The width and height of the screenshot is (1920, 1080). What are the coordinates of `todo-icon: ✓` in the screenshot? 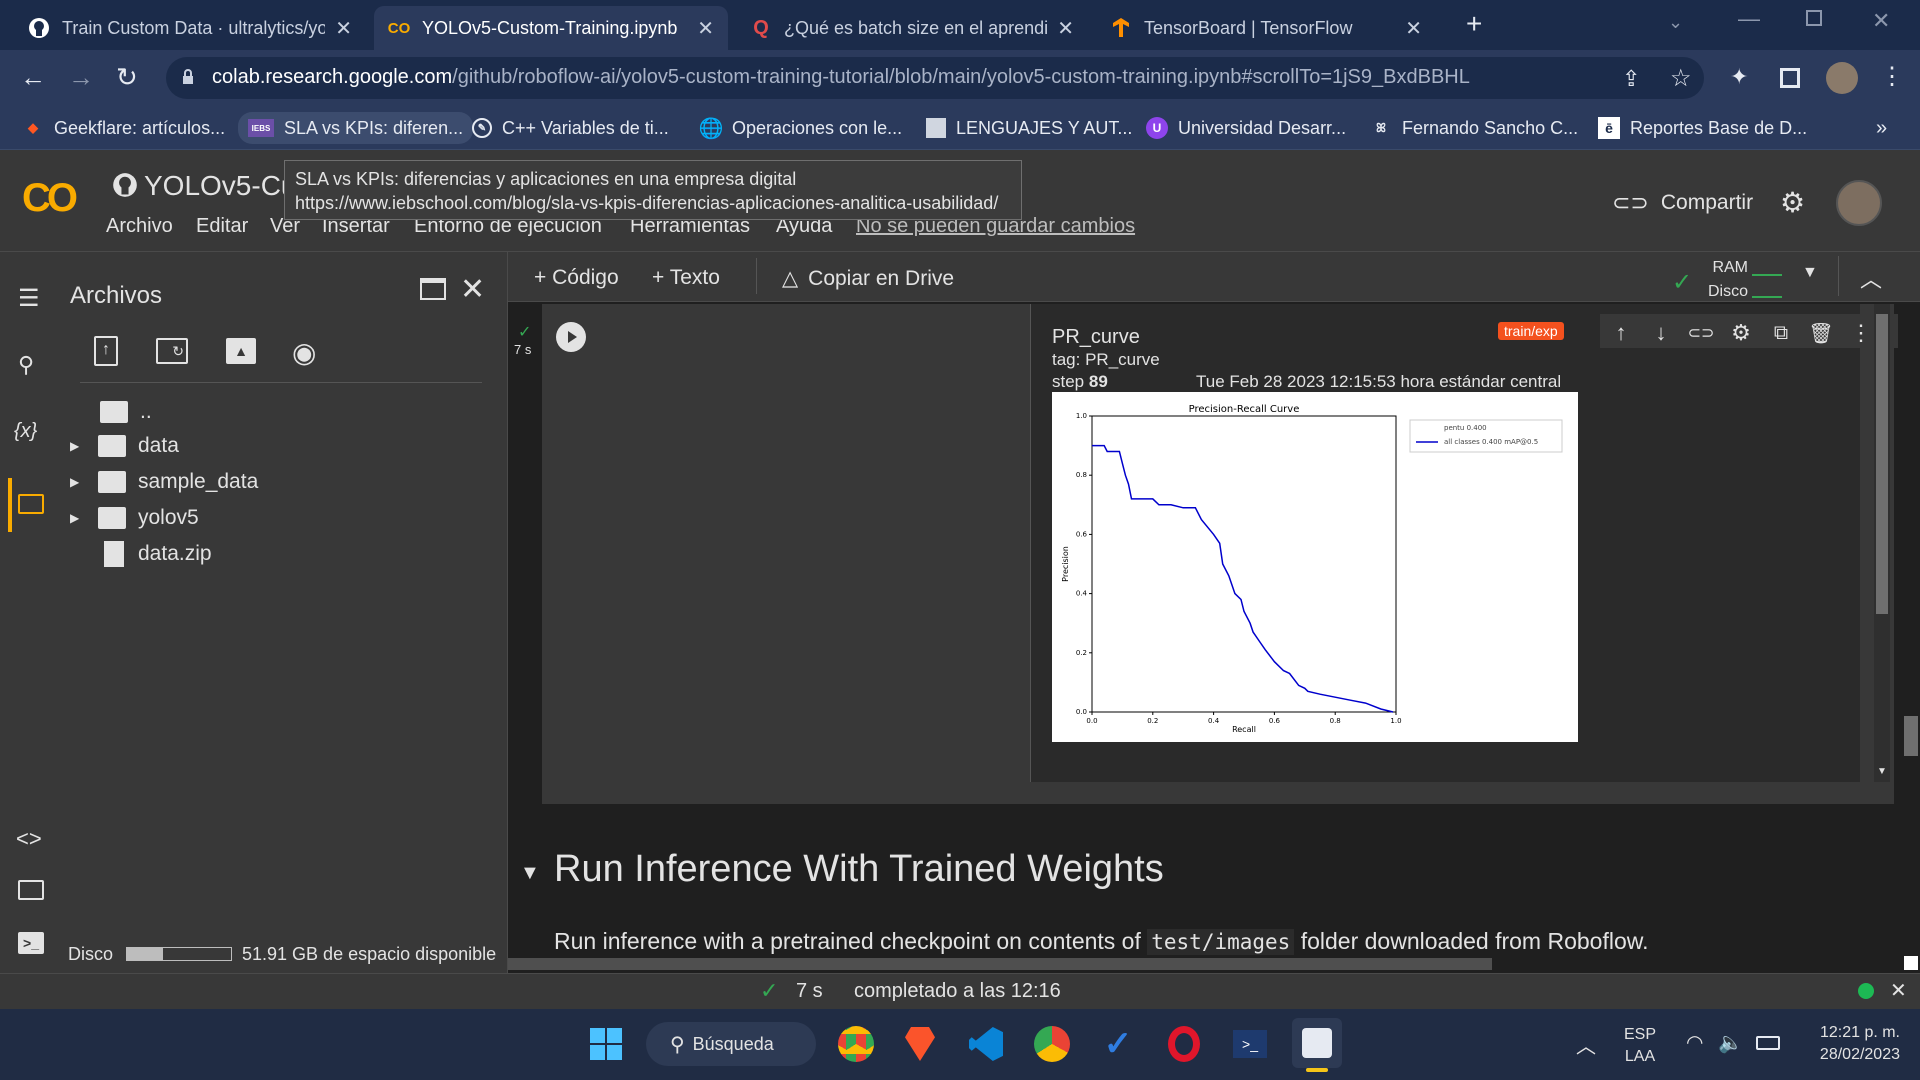 It's located at (1118, 1044).